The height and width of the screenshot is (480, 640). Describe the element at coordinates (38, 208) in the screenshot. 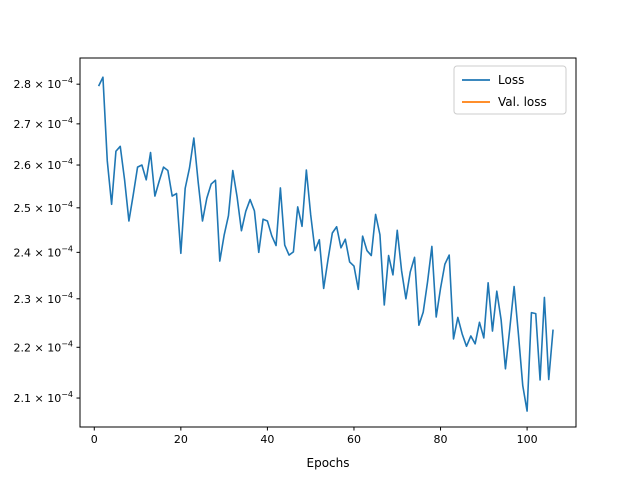

I see `y-tick-mantissa: 2.5 × 10` at that location.